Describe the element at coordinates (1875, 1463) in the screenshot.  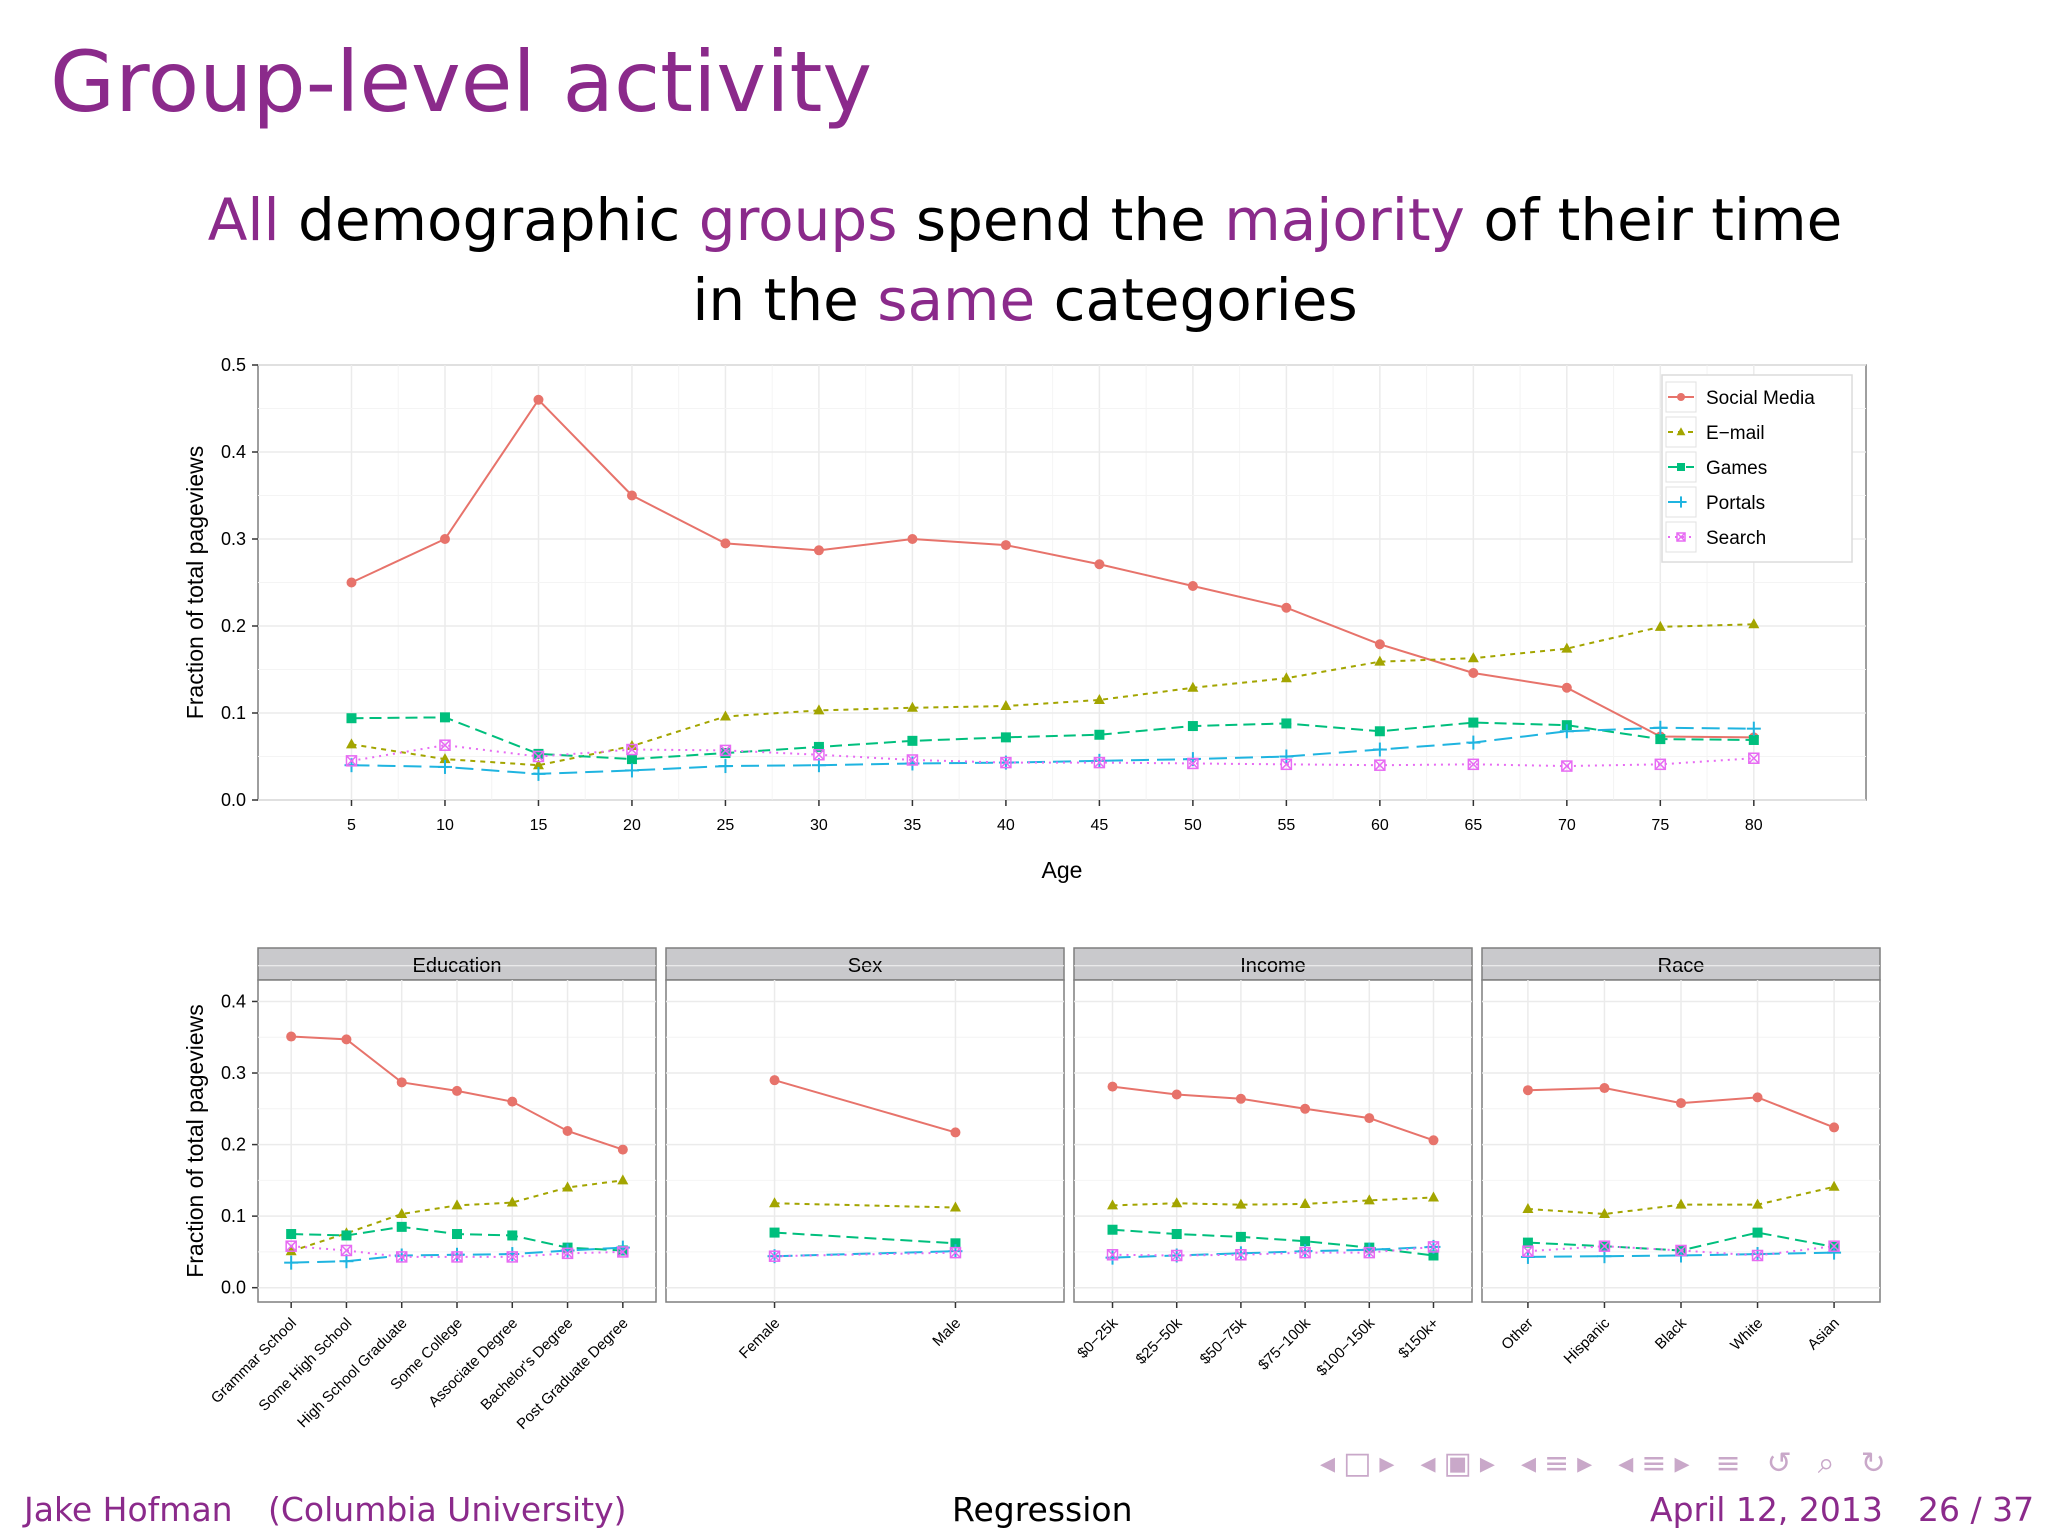
I see `forward-icon: ↻` at that location.